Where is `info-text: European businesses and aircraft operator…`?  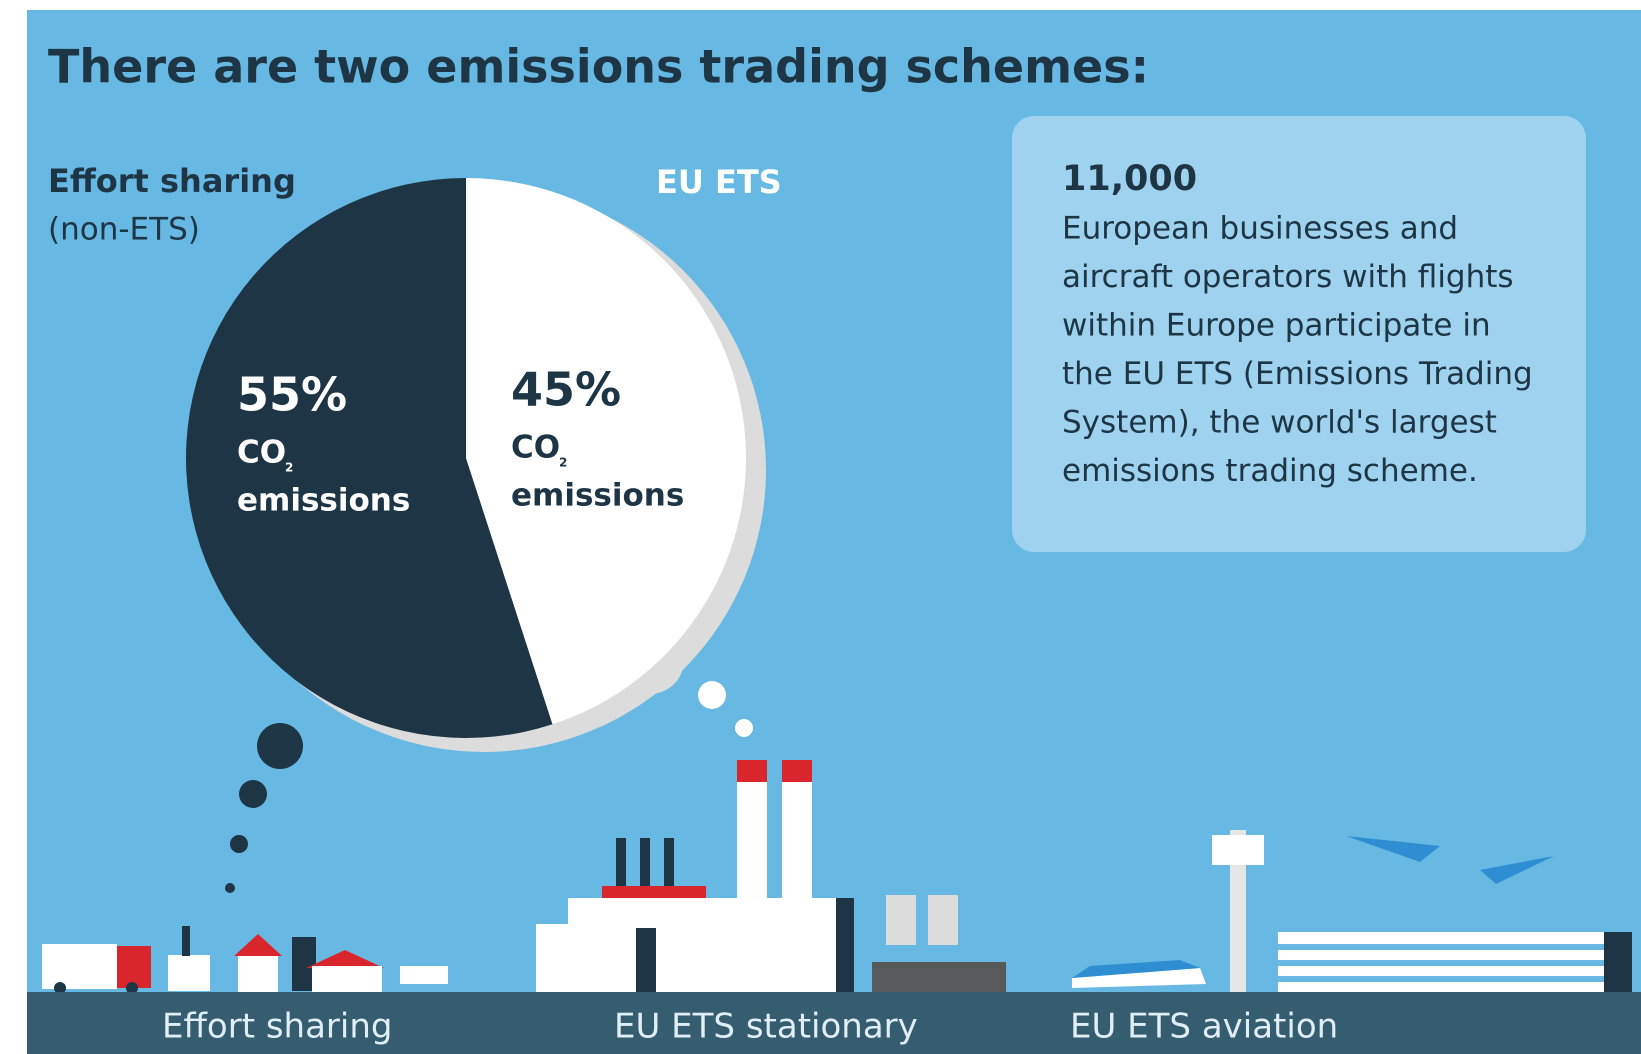
info-text: European businesses and aircraft operator… is located at coordinates (1297, 350).